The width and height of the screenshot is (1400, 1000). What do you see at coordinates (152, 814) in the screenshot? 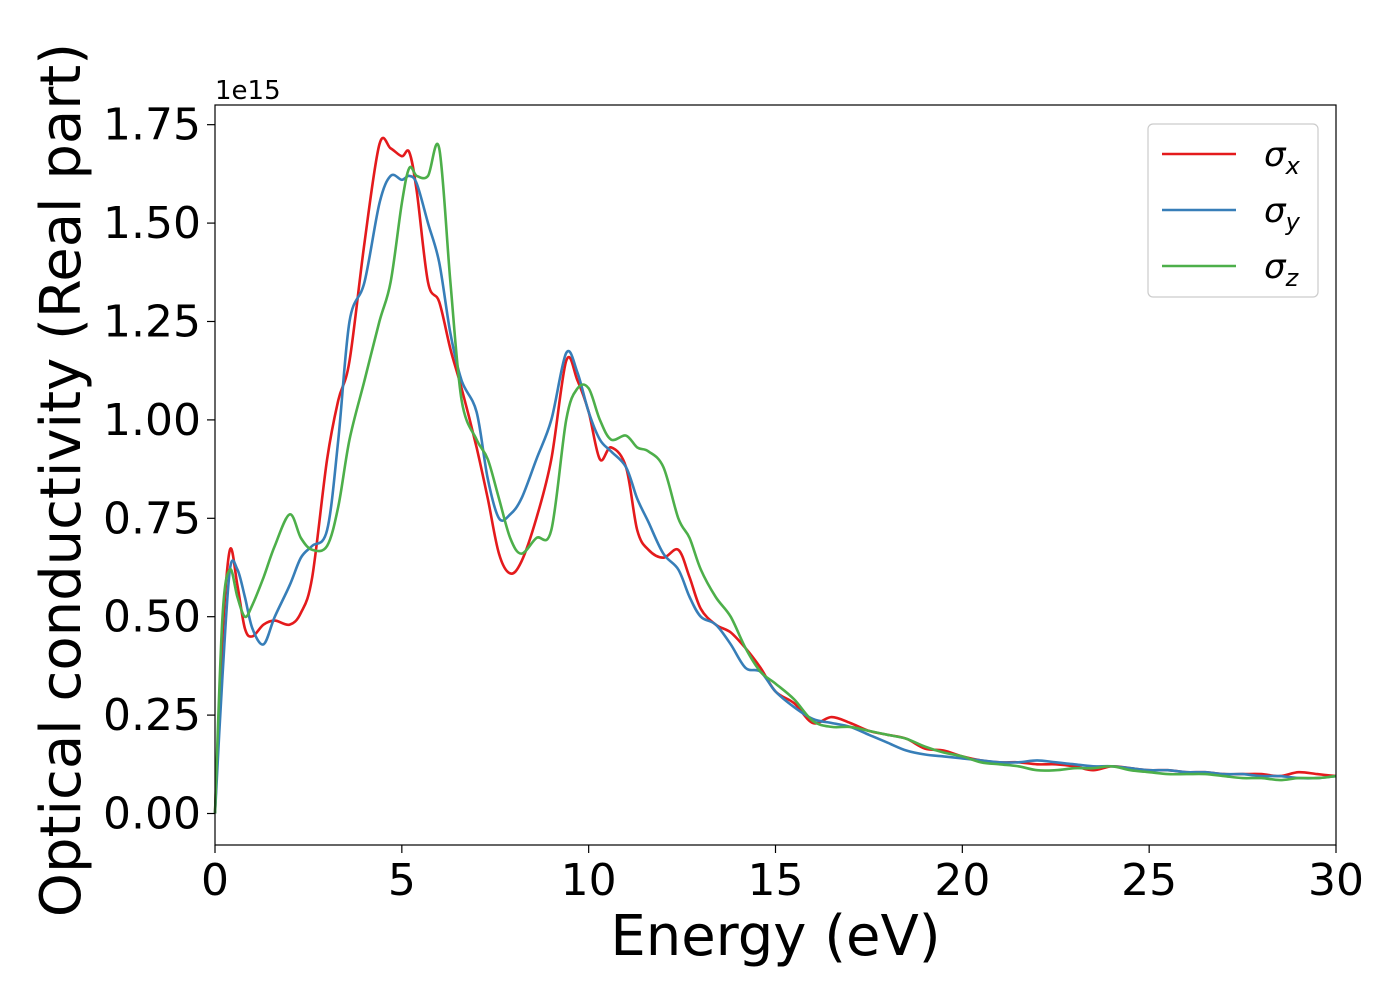
I see `y-tick-label: 0.00` at bounding box center [152, 814].